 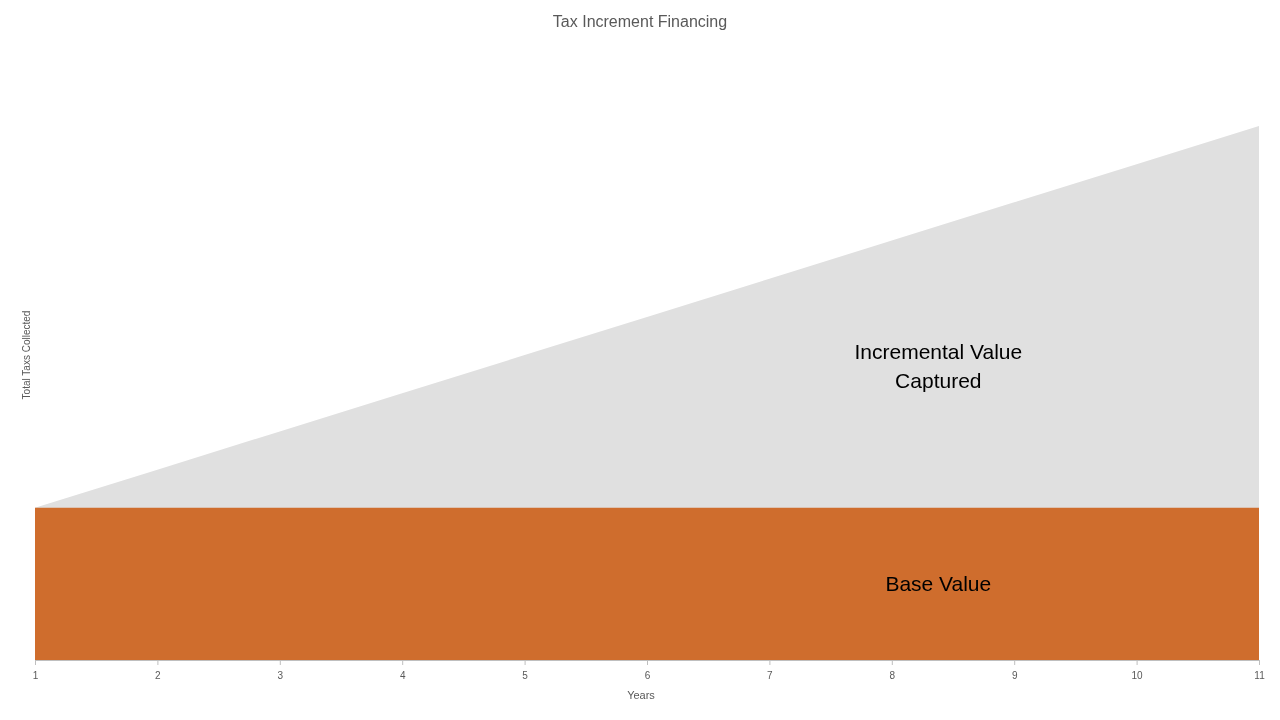 I want to click on x-tick-label: 4, so click(x=402, y=676).